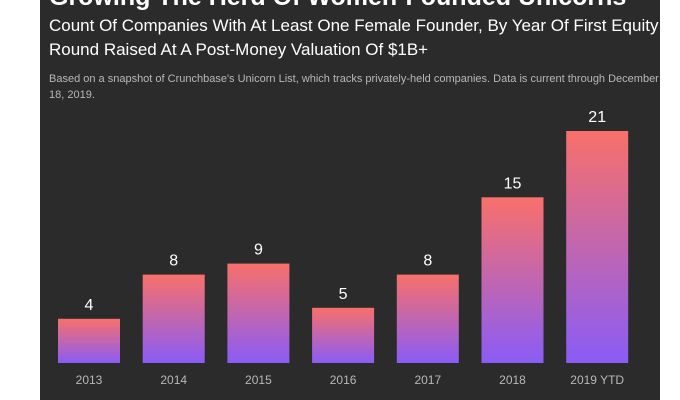 Image resolution: width=680 pixels, height=400 pixels. I want to click on value-label-2018: 15, so click(513, 183).